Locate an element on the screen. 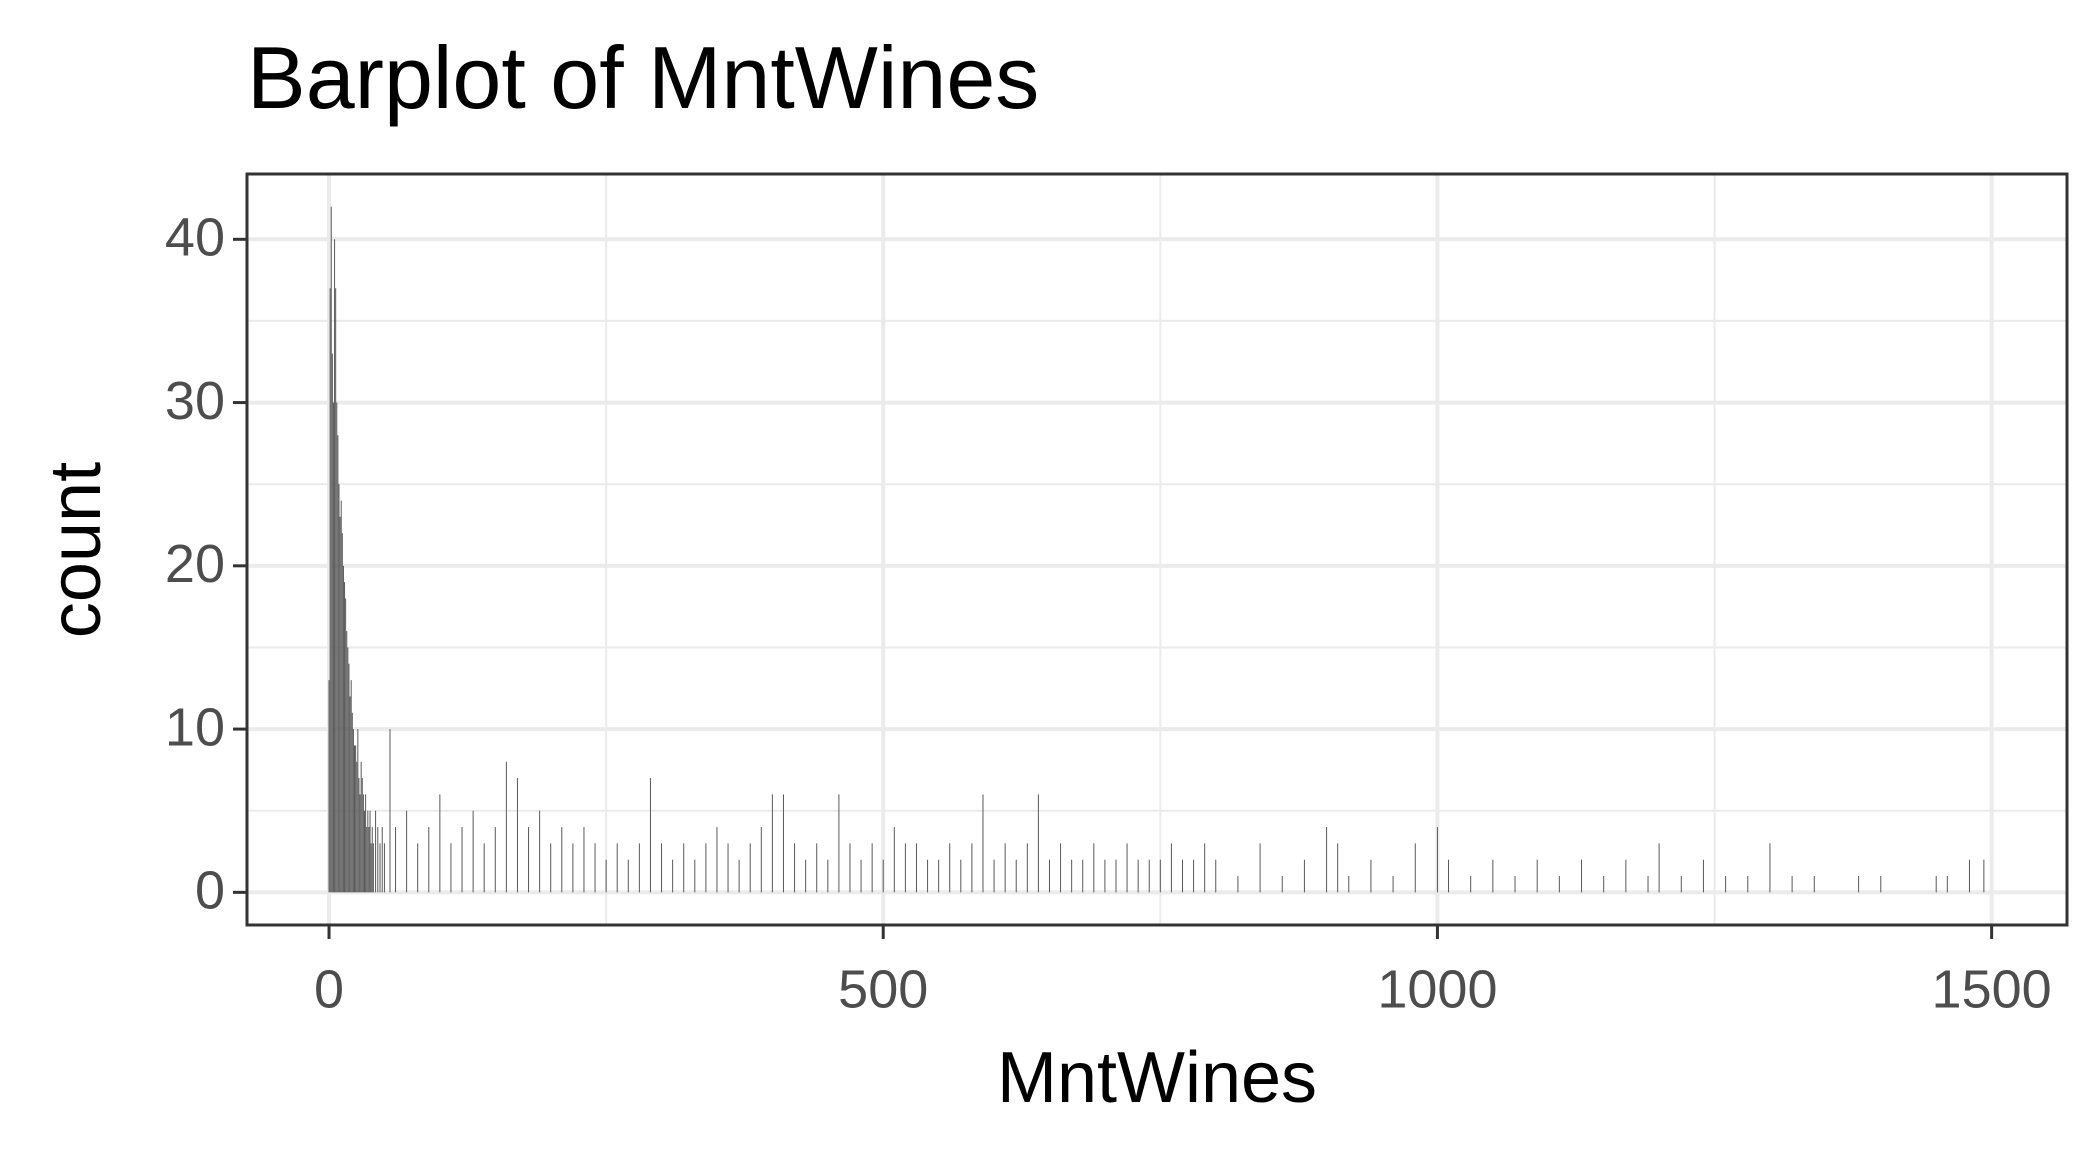 The image size is (2088, 1157). y-tick-label: 10 is located at coordinates (195, 727).